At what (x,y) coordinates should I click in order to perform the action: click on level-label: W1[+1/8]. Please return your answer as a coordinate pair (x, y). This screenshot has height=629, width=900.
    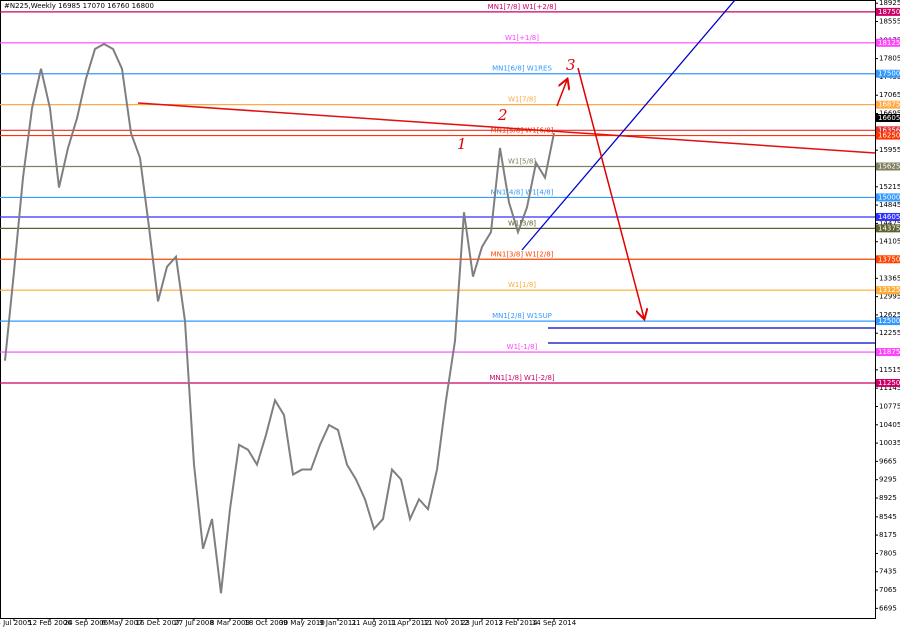
    Looking at the image, I should click on (522, 38).